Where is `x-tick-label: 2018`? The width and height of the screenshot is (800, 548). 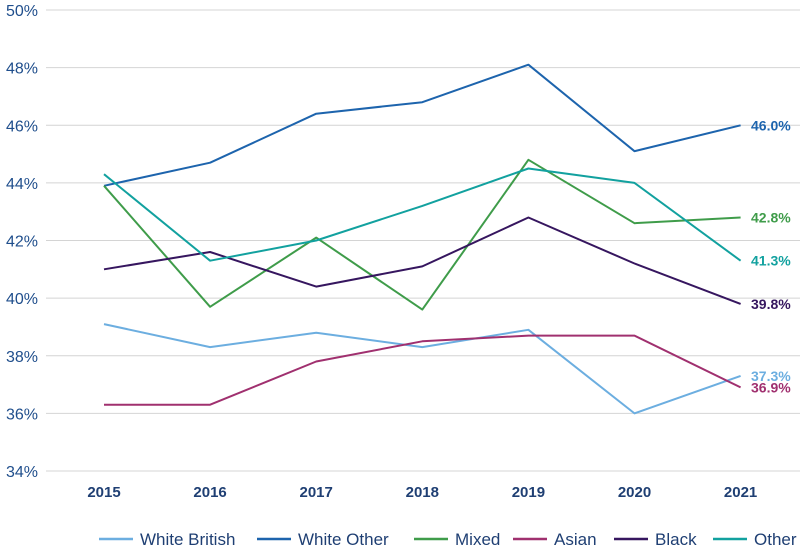
x-tick-label: 2018 is located at coordinates (422, 492).